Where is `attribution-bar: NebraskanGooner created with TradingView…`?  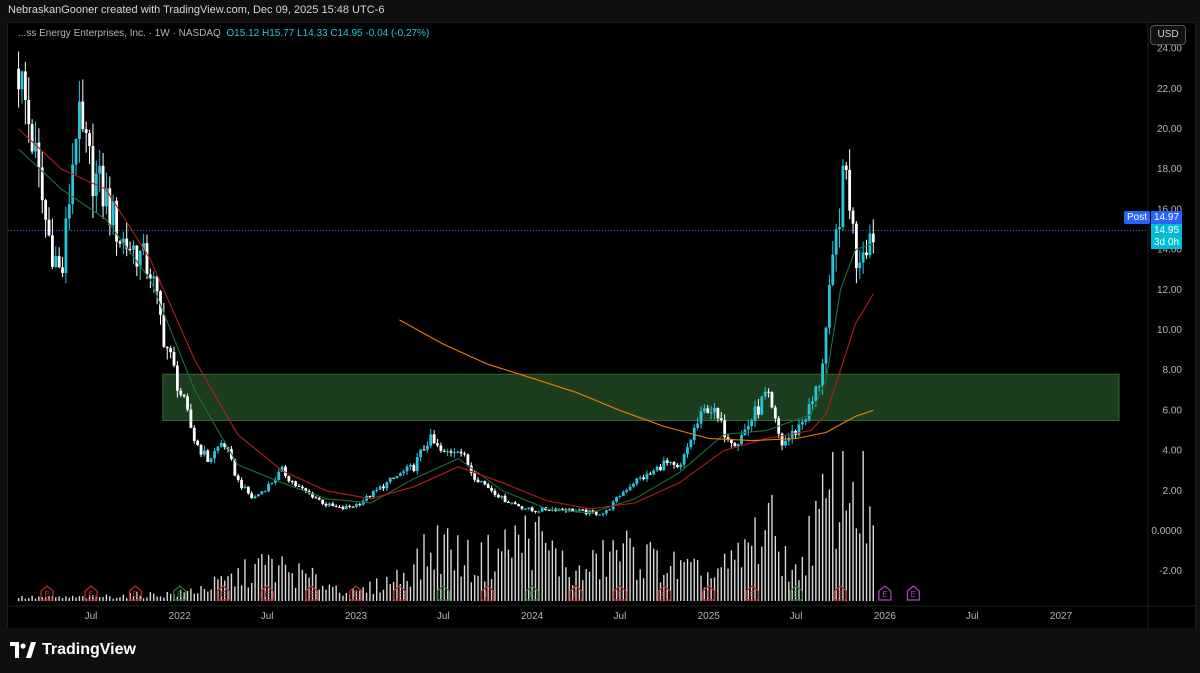
attribution-bar: NebraskanGooner created with TradingView… is located at coordinates (600, 11).